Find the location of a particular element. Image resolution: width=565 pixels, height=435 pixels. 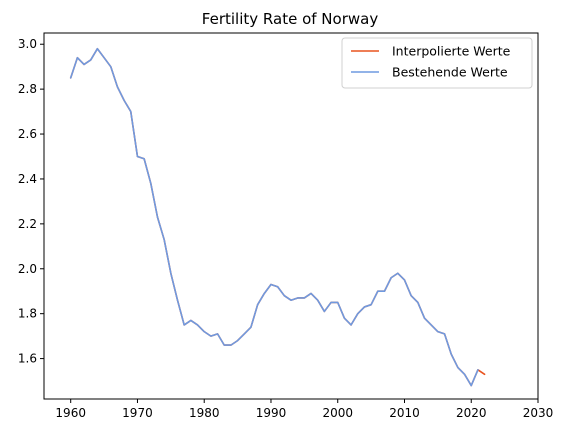

legend-box is located at coordinates (437, 63).